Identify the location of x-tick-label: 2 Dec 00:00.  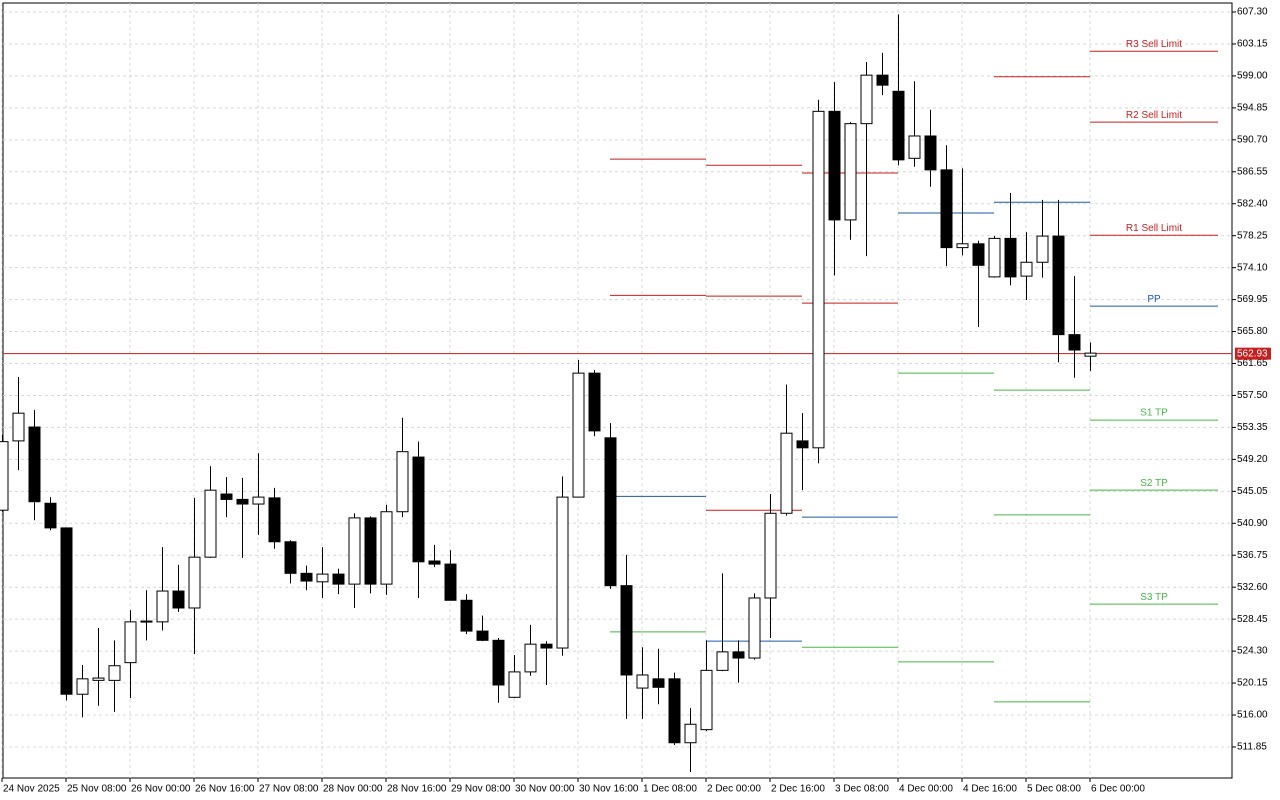
(734, 789).